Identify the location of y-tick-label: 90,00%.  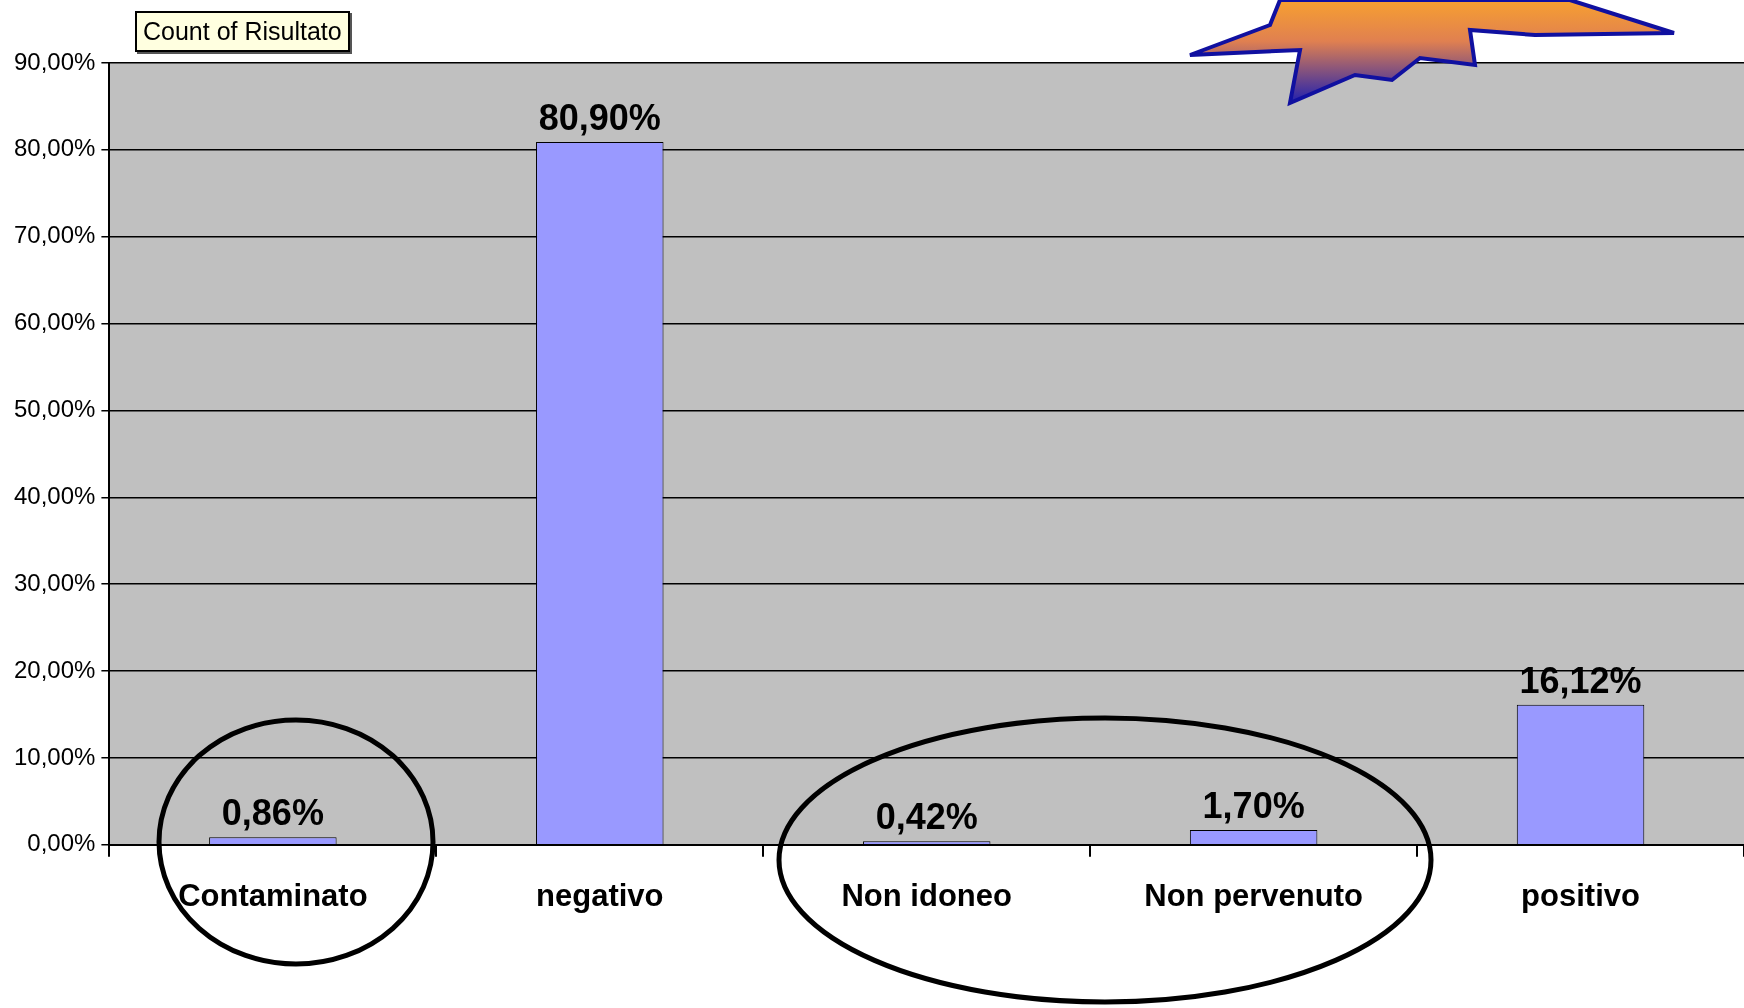
(54, 61).